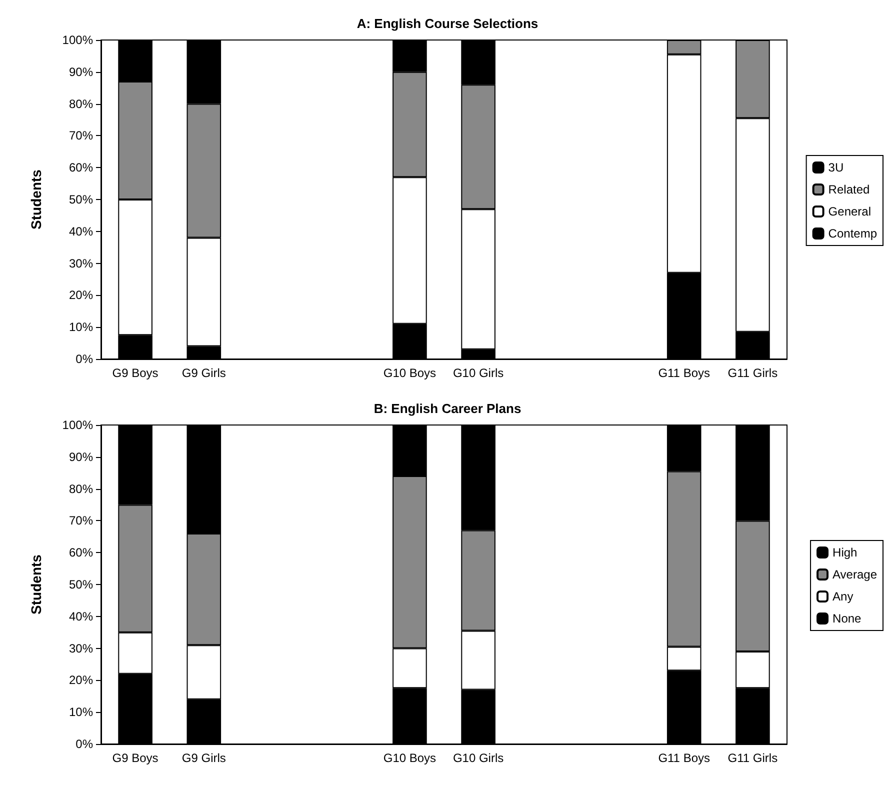  What do you see at coordinates (850, 211) in the screenshot?
I see `legend-label: General` at bounding box center [850, 211].